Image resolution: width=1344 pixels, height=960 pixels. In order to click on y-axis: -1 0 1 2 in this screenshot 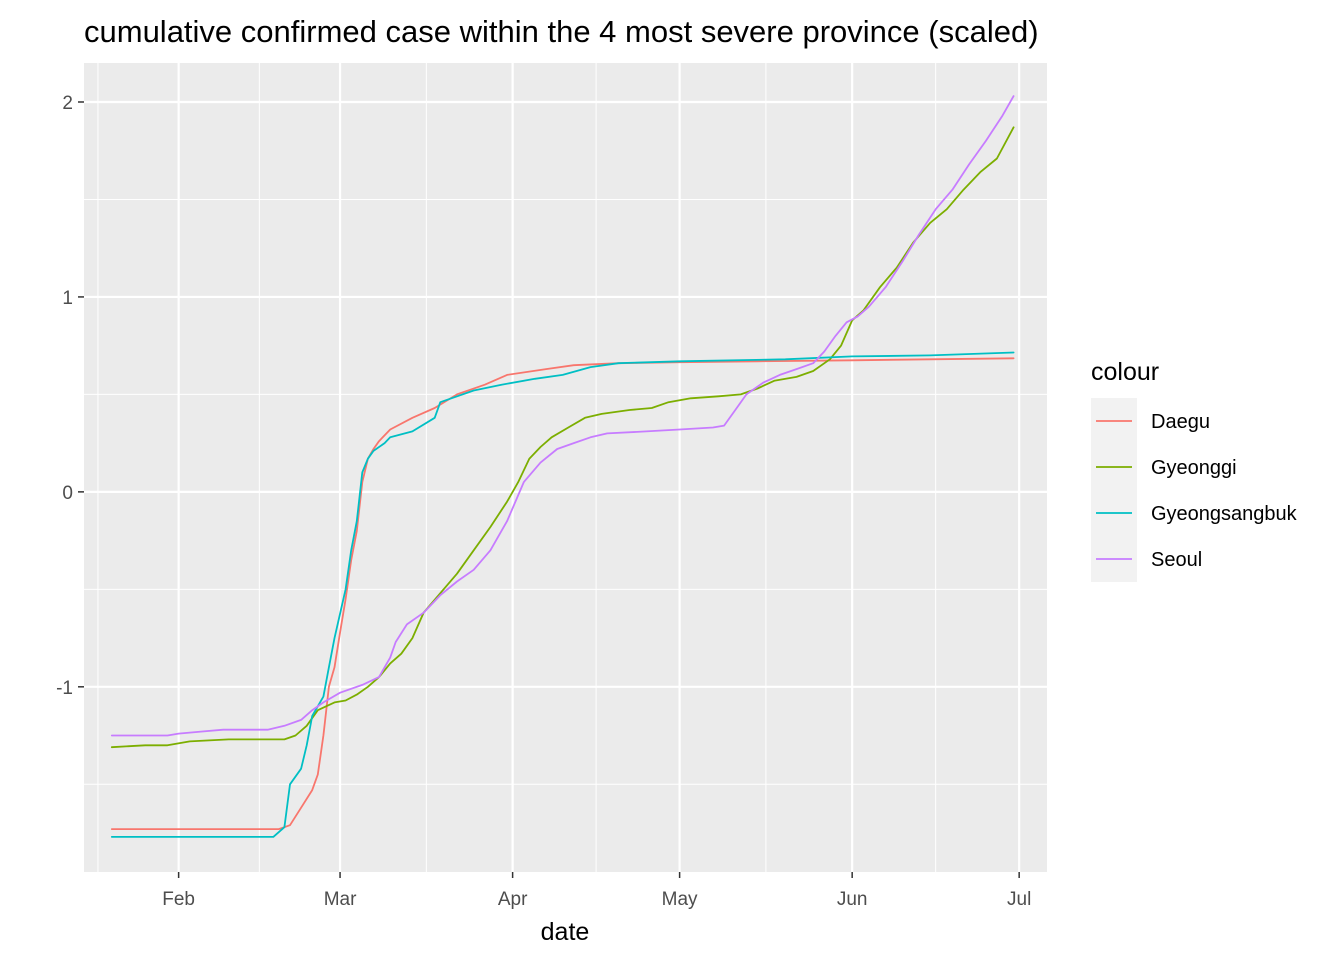, I will do `click(70, 396)`.